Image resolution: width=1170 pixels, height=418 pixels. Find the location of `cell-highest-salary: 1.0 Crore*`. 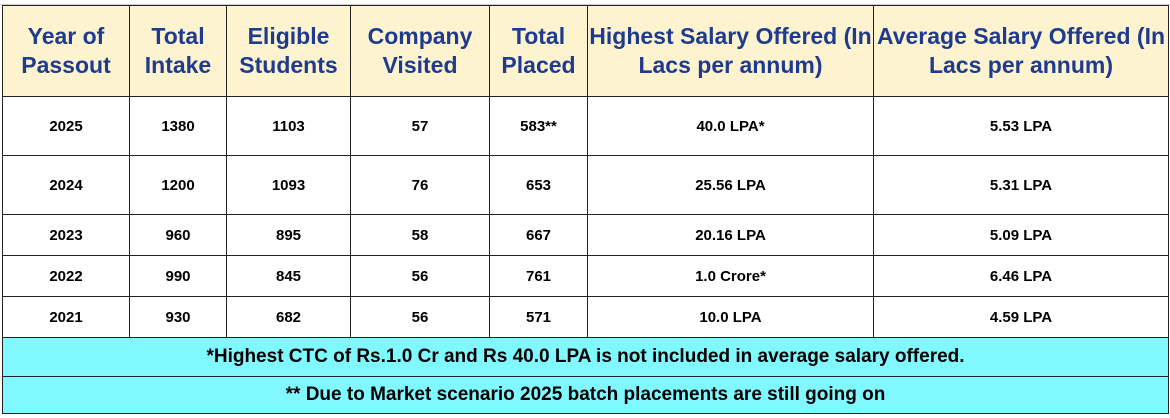

cell-highest-salary: 1.0 Crore* is located at coordinates (730, 276).